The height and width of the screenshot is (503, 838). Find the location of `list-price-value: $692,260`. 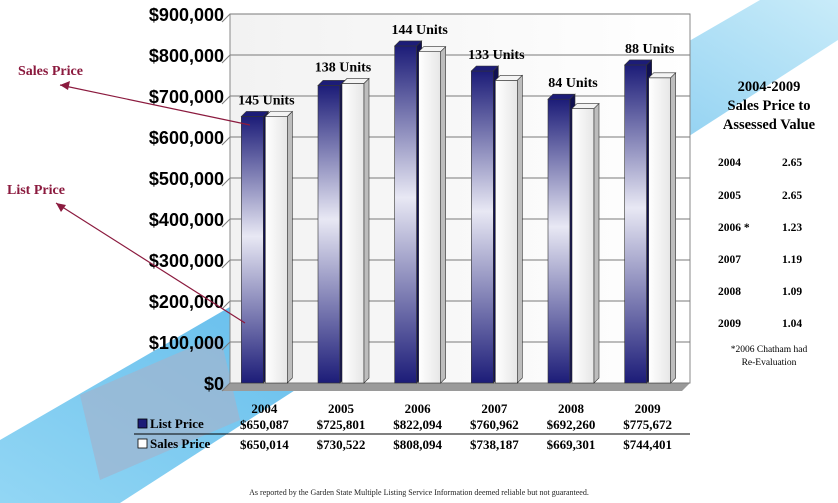

list-price-value: $692,260 is located at coordinates (571, 424).